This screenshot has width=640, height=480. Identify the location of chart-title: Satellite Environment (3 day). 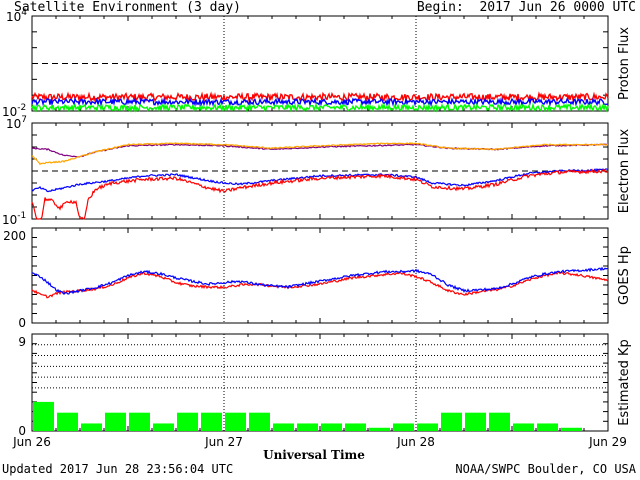
(127, 7).